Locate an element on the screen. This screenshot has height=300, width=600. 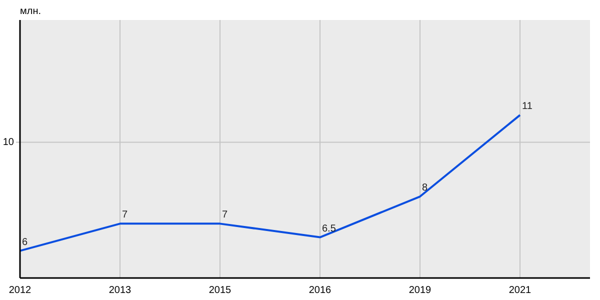
x-tick-label: 2021 is located at coordinates (520, 290).